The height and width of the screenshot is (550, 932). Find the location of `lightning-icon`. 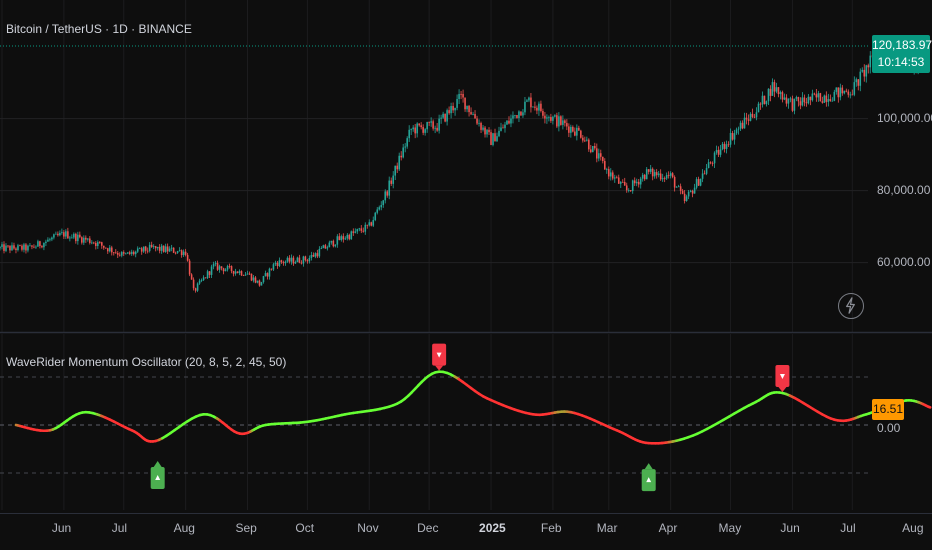

lightning-icon is located at coordinates (851, 306).